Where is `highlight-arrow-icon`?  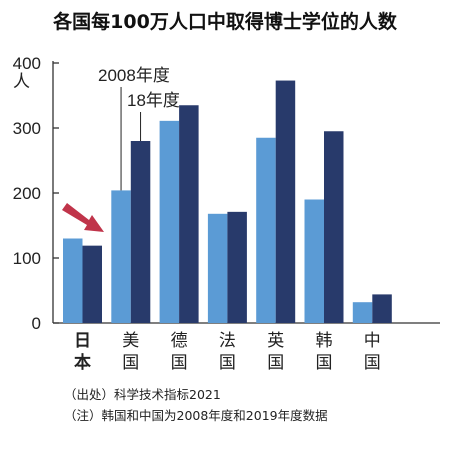 highlight-arrow-icon is located at coordinates (83, 217).